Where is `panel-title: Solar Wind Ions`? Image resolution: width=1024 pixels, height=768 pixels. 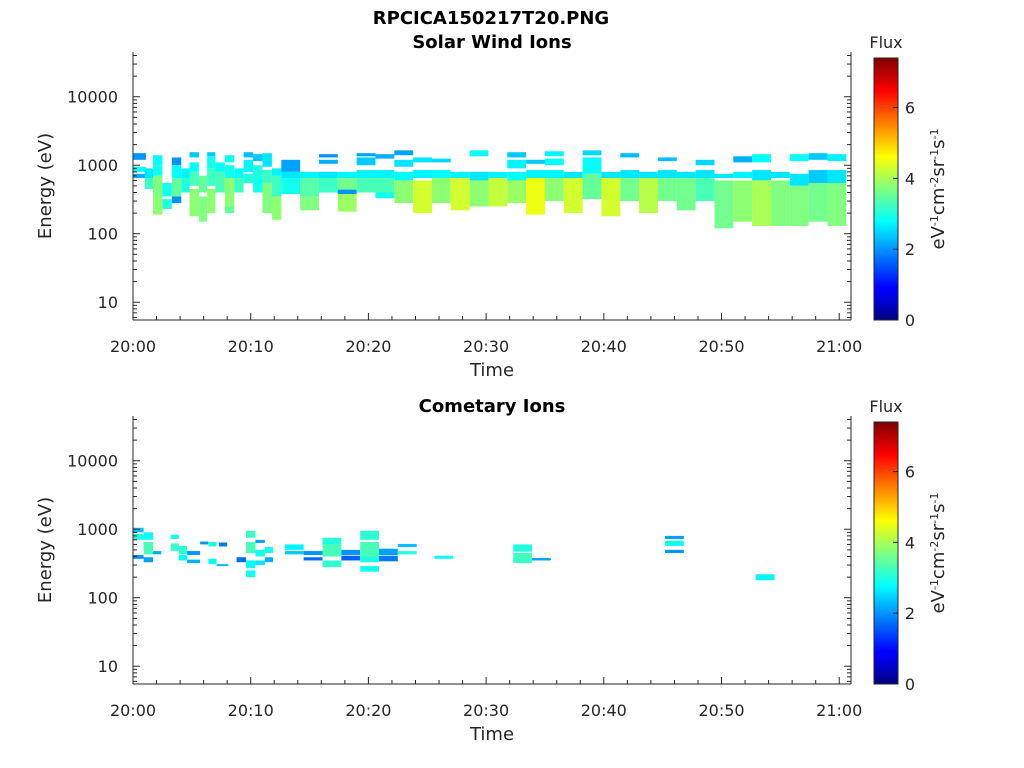 panel-title: Solar Wind Ions is located at coordinates (491, 42).